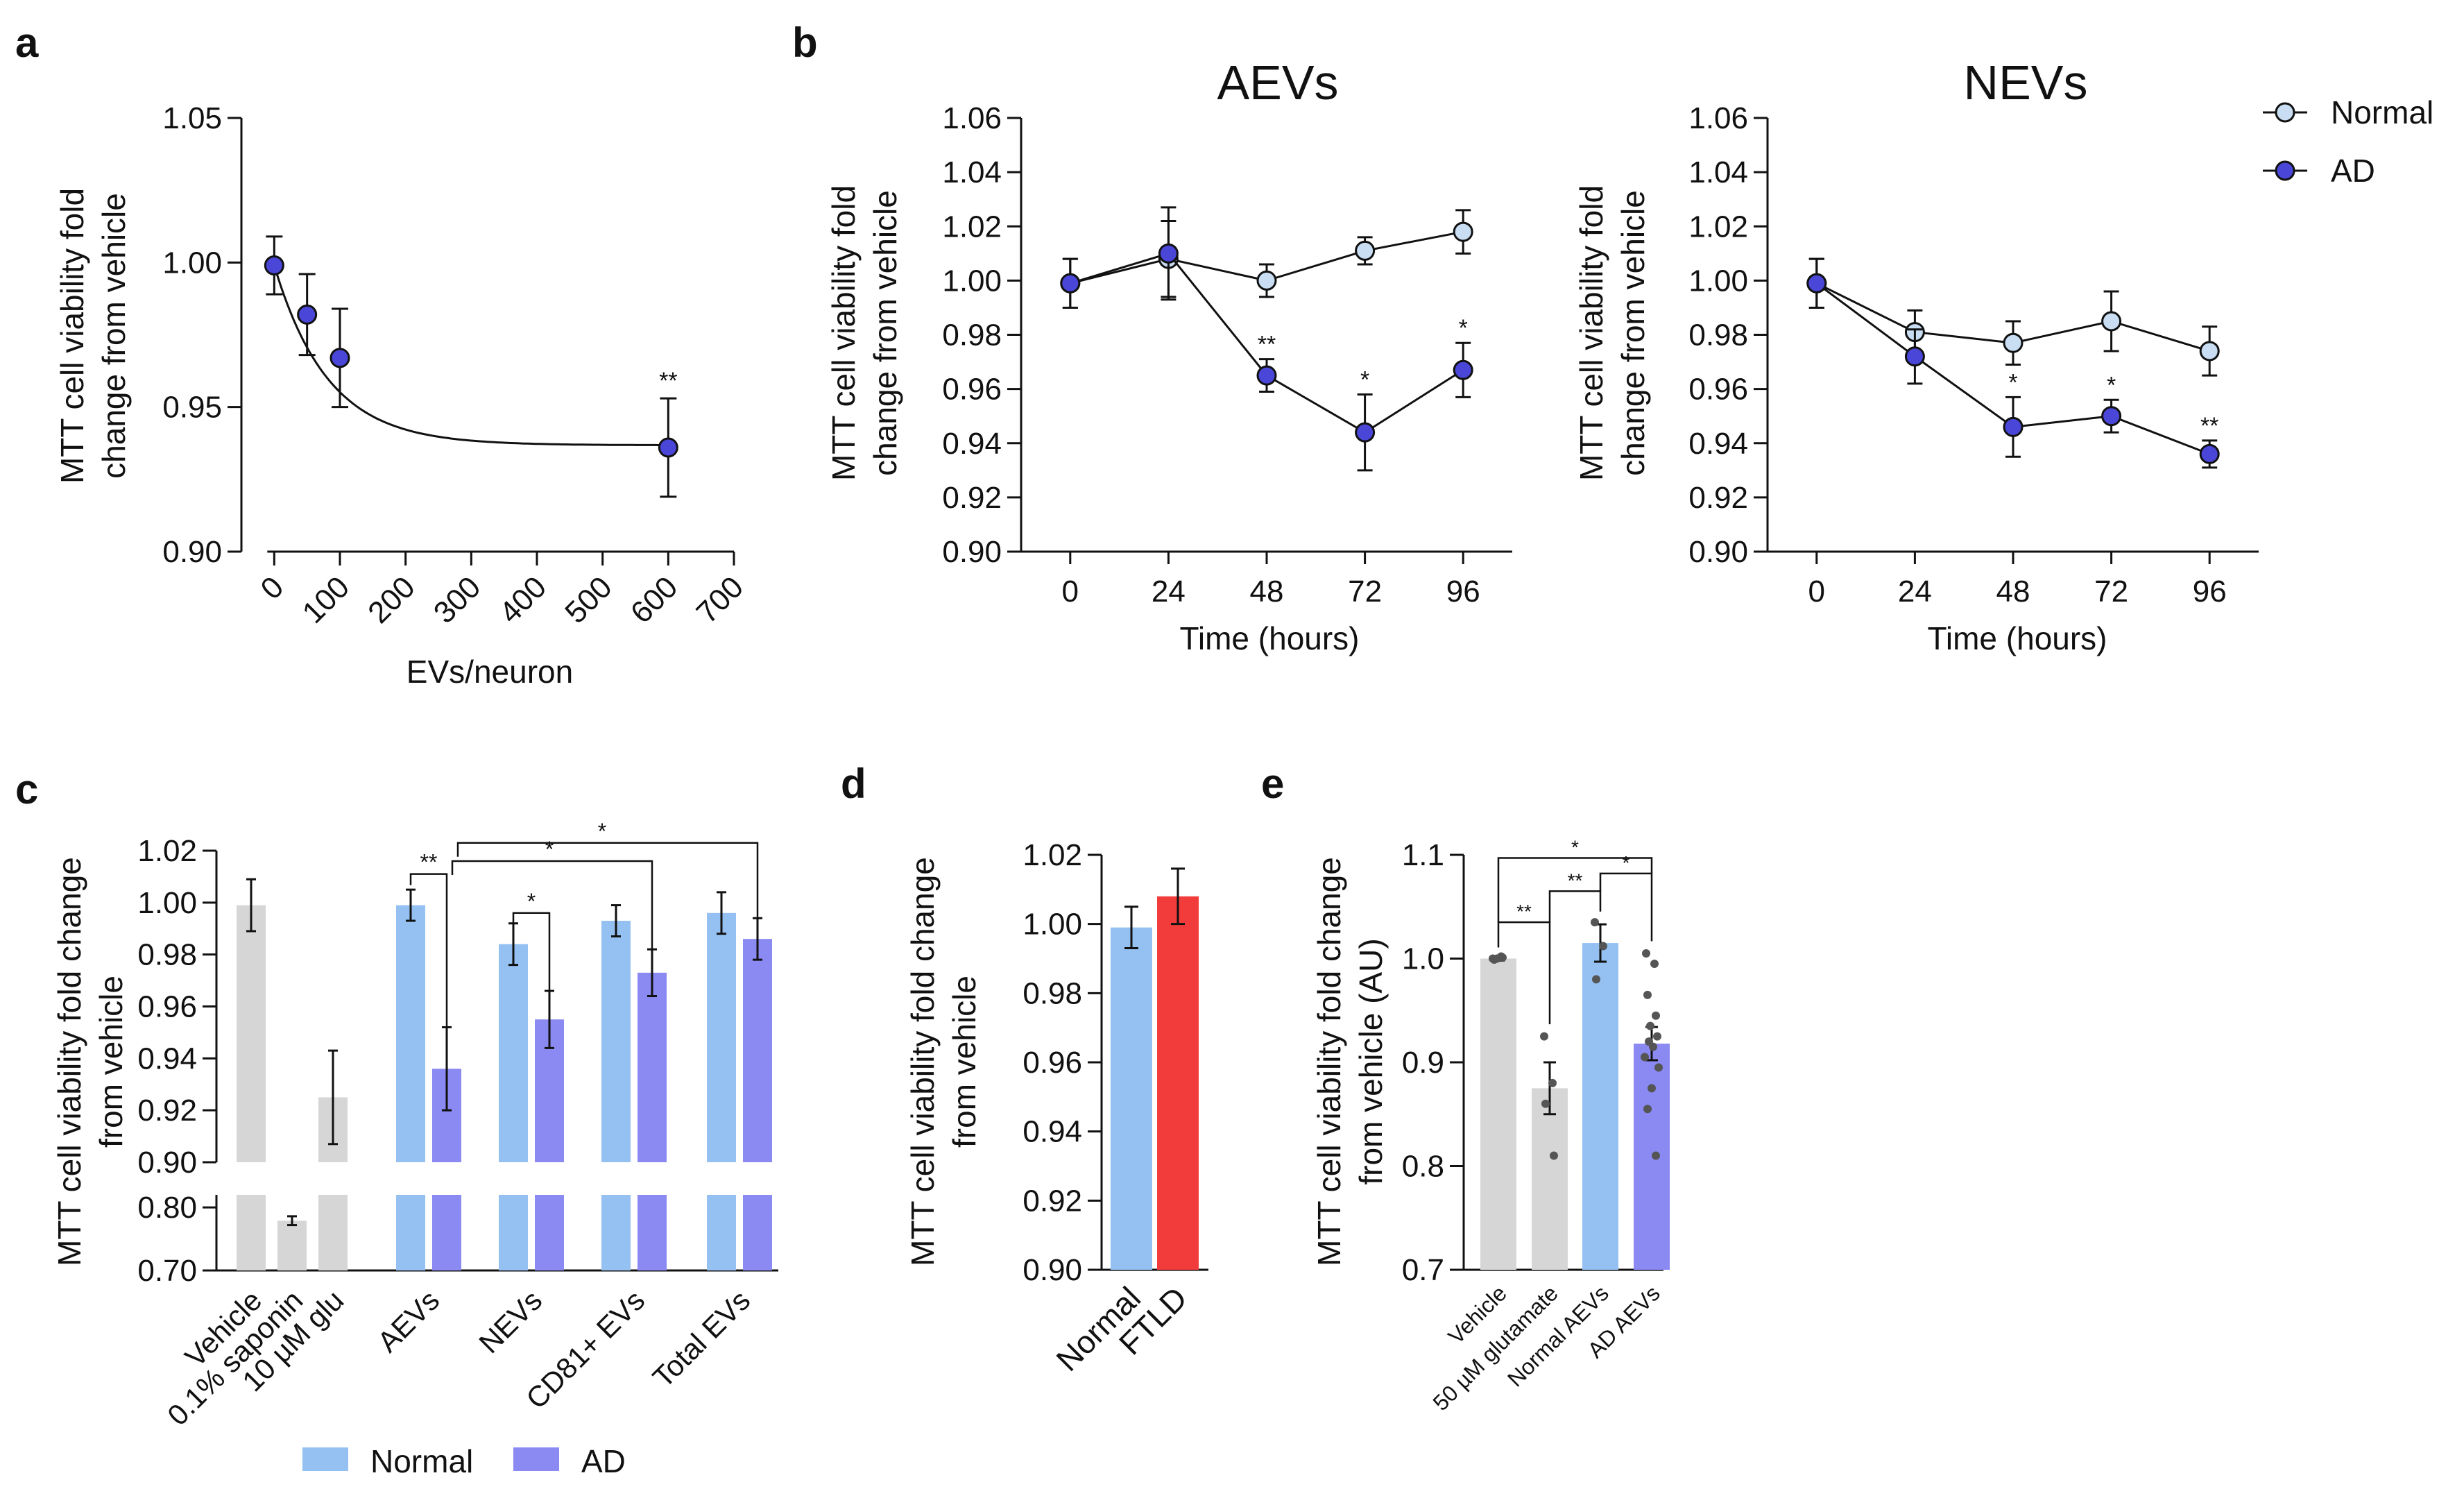 This screenshot has width=2464, height=1505. Describe the element at coordinates (421, 1461) in the screenshot. I see `legend-c-normal-label: Normal` at that location.